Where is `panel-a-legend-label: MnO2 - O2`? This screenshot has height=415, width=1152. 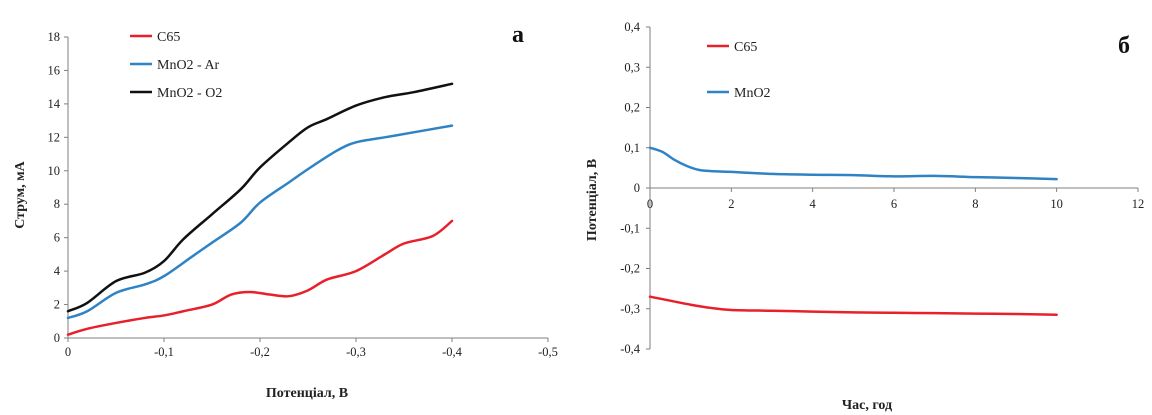
panel-a-legend-label: MnO2 - O2 is located at coordinates (189, 93).